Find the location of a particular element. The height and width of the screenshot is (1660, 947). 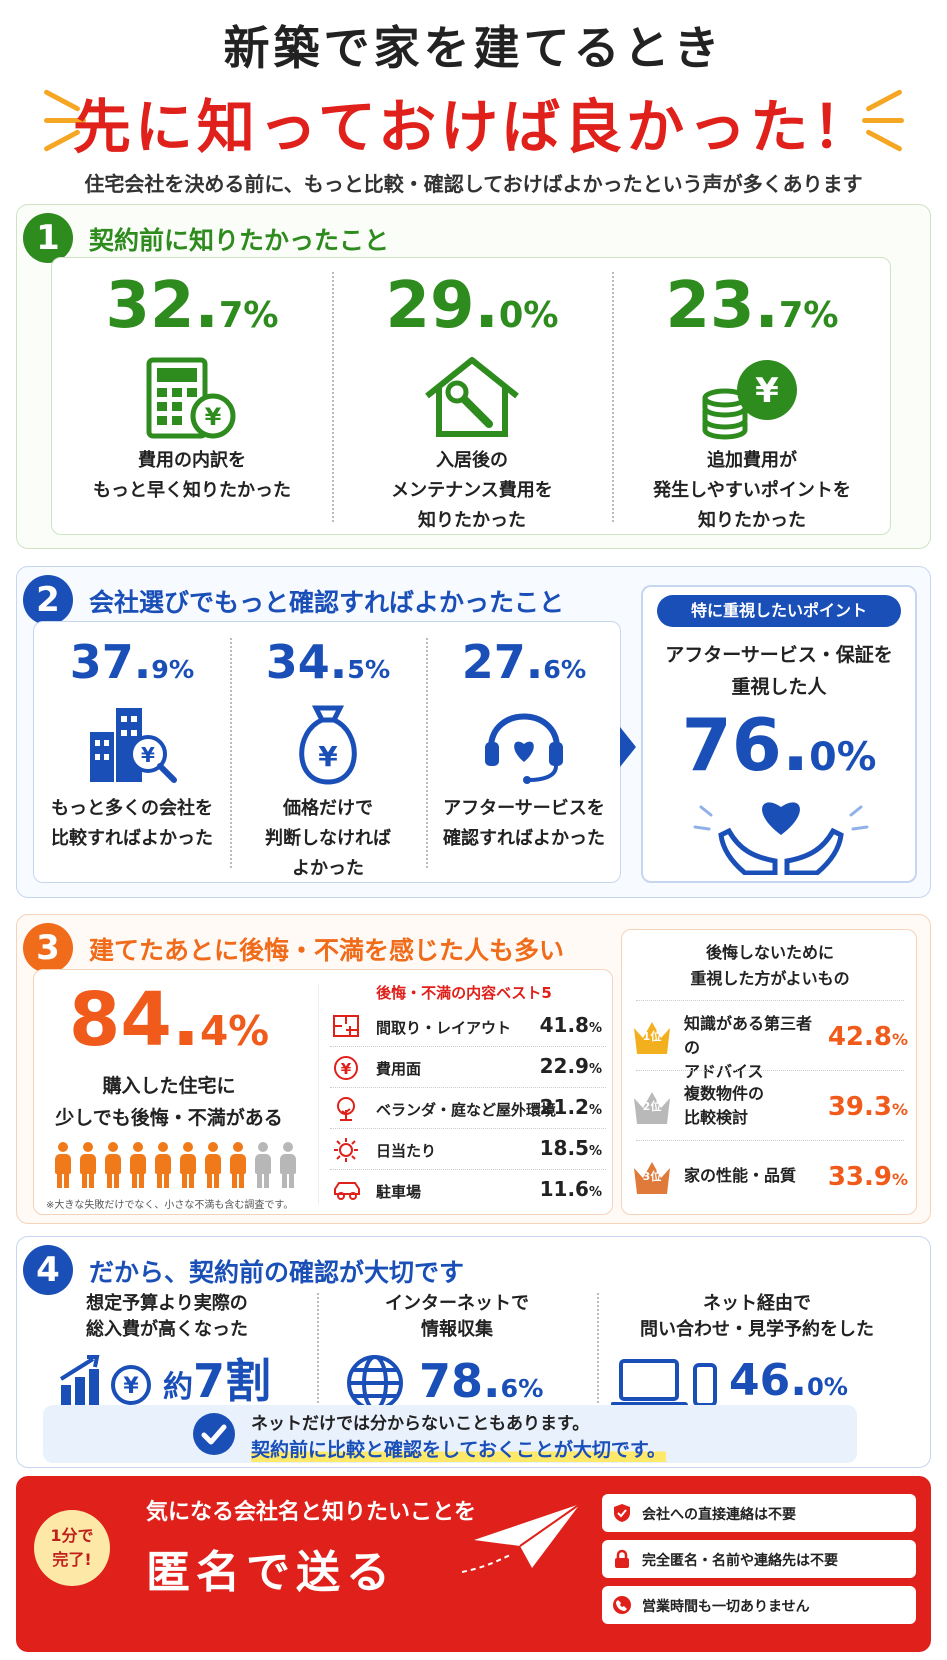

stat-value-decimal: 5% is located at coordinates (369, 669).